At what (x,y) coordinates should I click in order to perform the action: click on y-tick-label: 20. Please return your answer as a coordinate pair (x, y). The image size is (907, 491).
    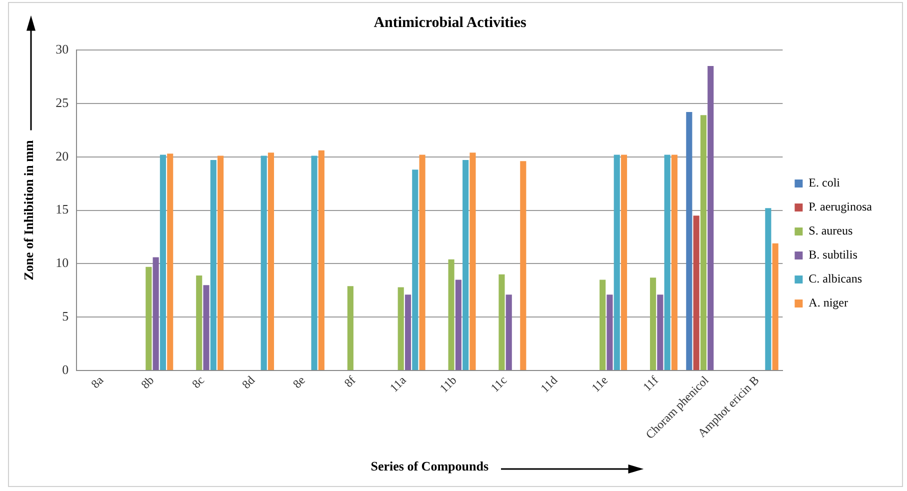
    Looking at the image, I should click on (62, 156).